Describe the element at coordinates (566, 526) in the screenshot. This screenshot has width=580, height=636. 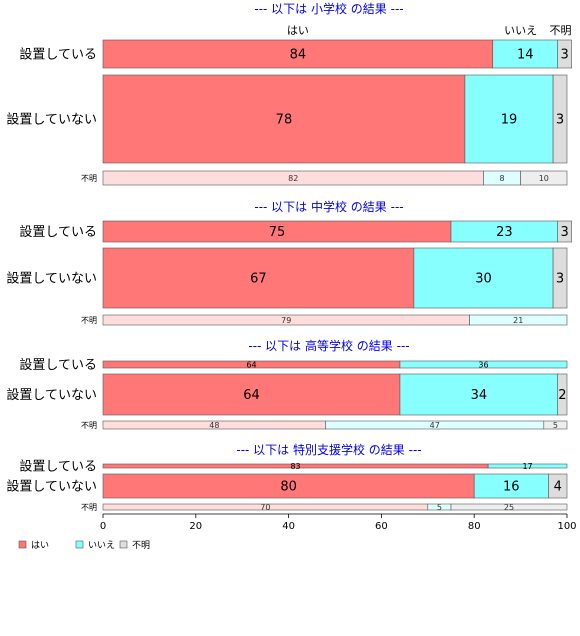
I see `x-tick-label: 100` at that location.